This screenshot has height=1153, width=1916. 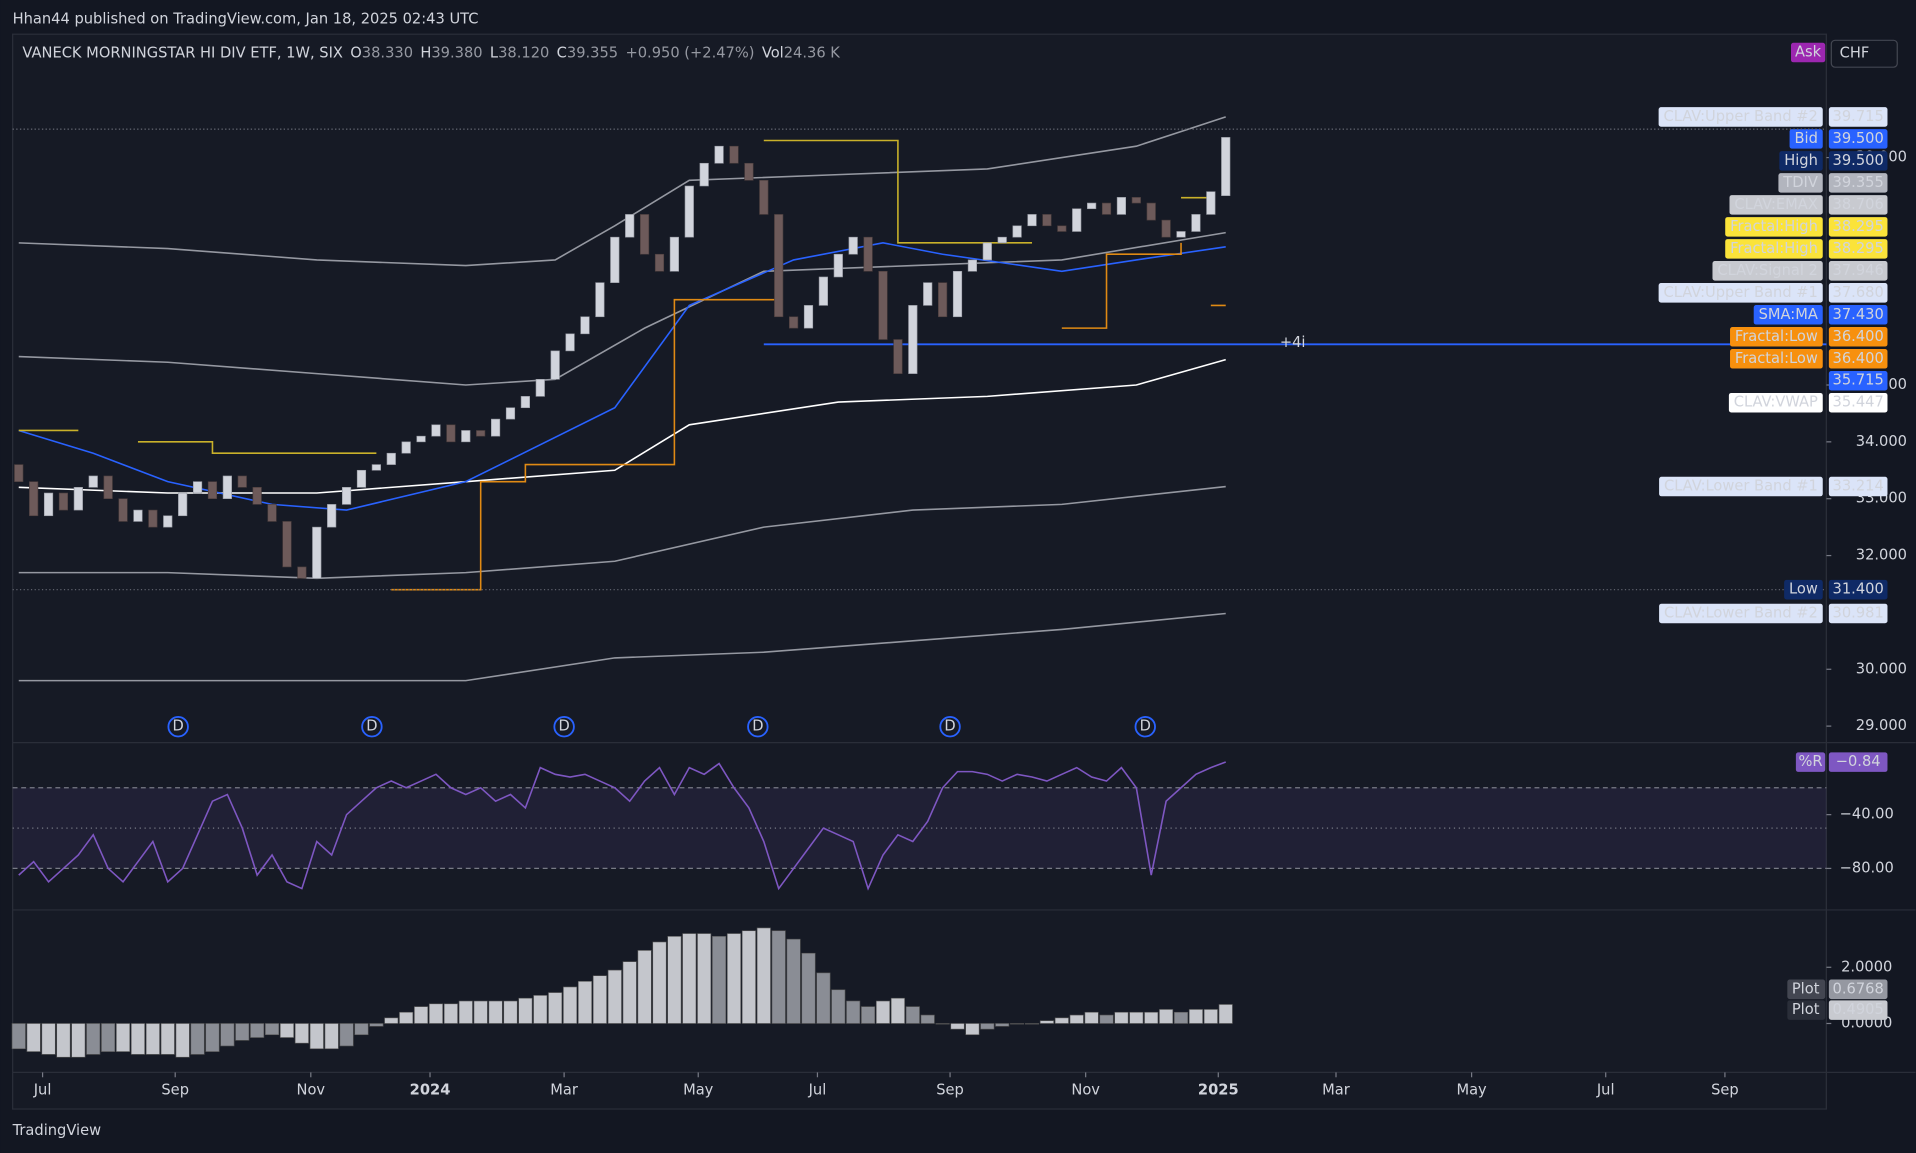 What do you see at coordinates (1881, 441) in the screenshot?
I see `y-tick-label: 34.000` at bounding box center [1881, 441].